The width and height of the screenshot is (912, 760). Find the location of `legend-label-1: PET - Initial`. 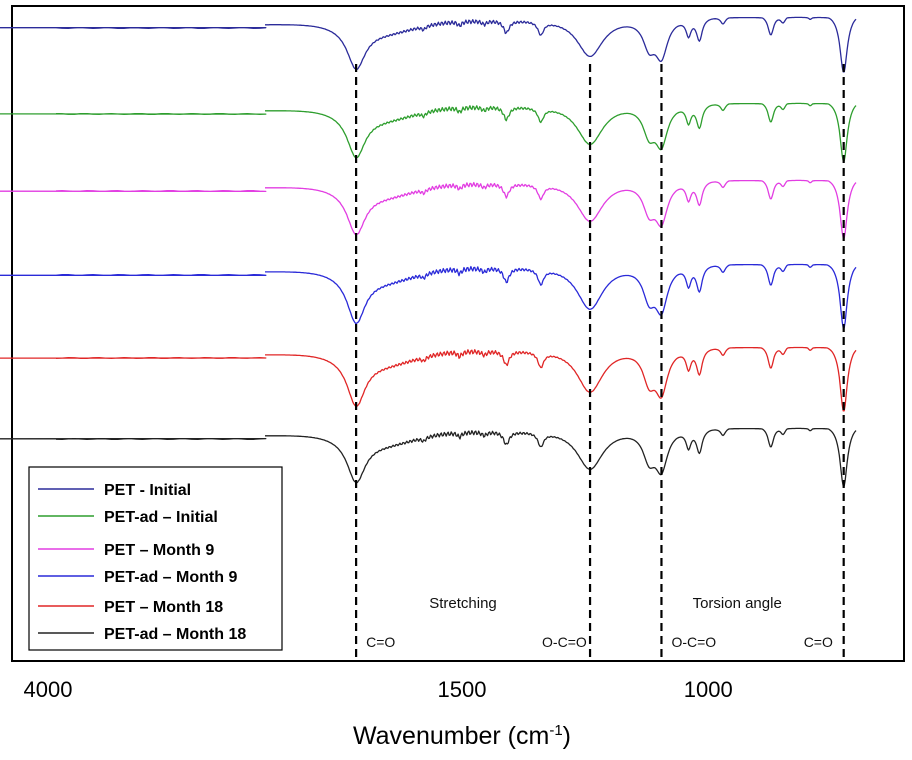

legend-label-1: PET - Initial is located at coordinates (147, 490).